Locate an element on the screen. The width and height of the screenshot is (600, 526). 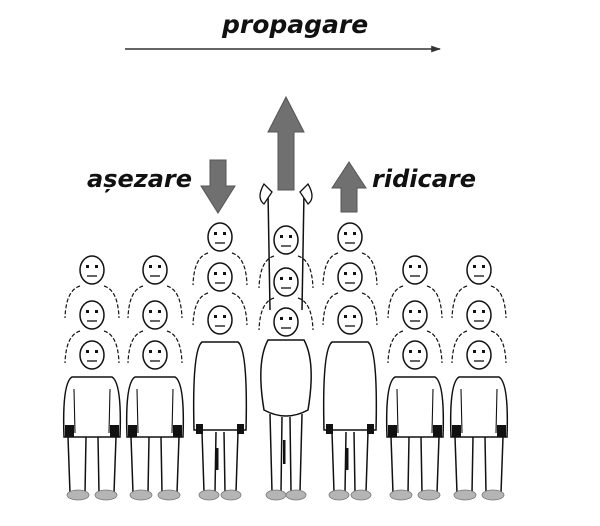
rising-arrow-small-icon is located at coordinates (349, 187).